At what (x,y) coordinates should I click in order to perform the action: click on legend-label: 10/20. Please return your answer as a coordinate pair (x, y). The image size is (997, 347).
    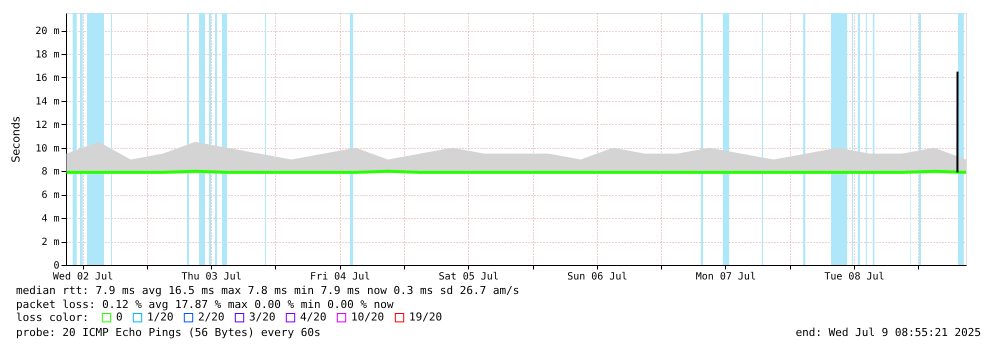
    Looking at the image, I should click on (367, 317).